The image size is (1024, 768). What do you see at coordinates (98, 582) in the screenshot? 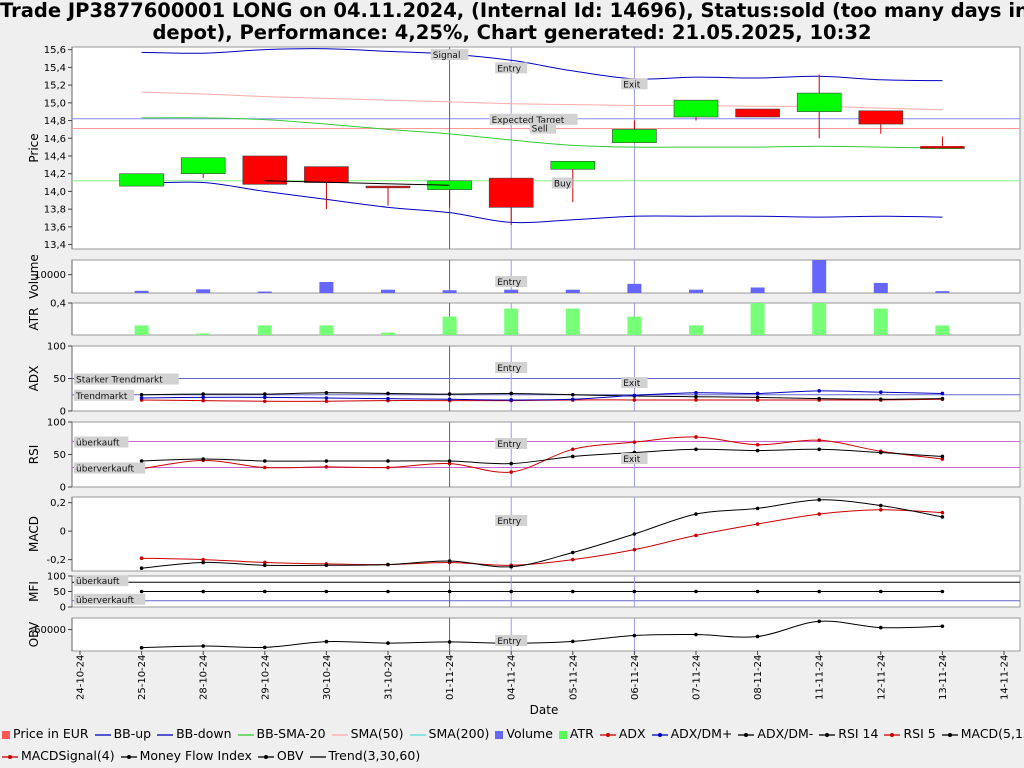
I see `mfi-annotation-ueberkauft: überkauft` at bounding box center [98, 582].